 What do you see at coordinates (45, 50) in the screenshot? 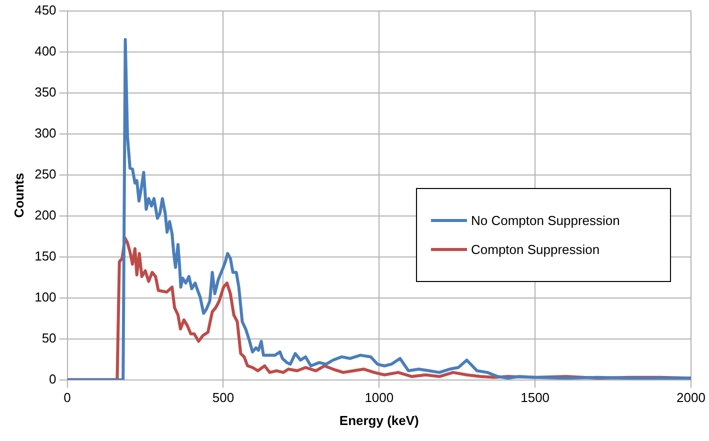
I see `y-tick-label: 400` at bounding box center [45, 50].